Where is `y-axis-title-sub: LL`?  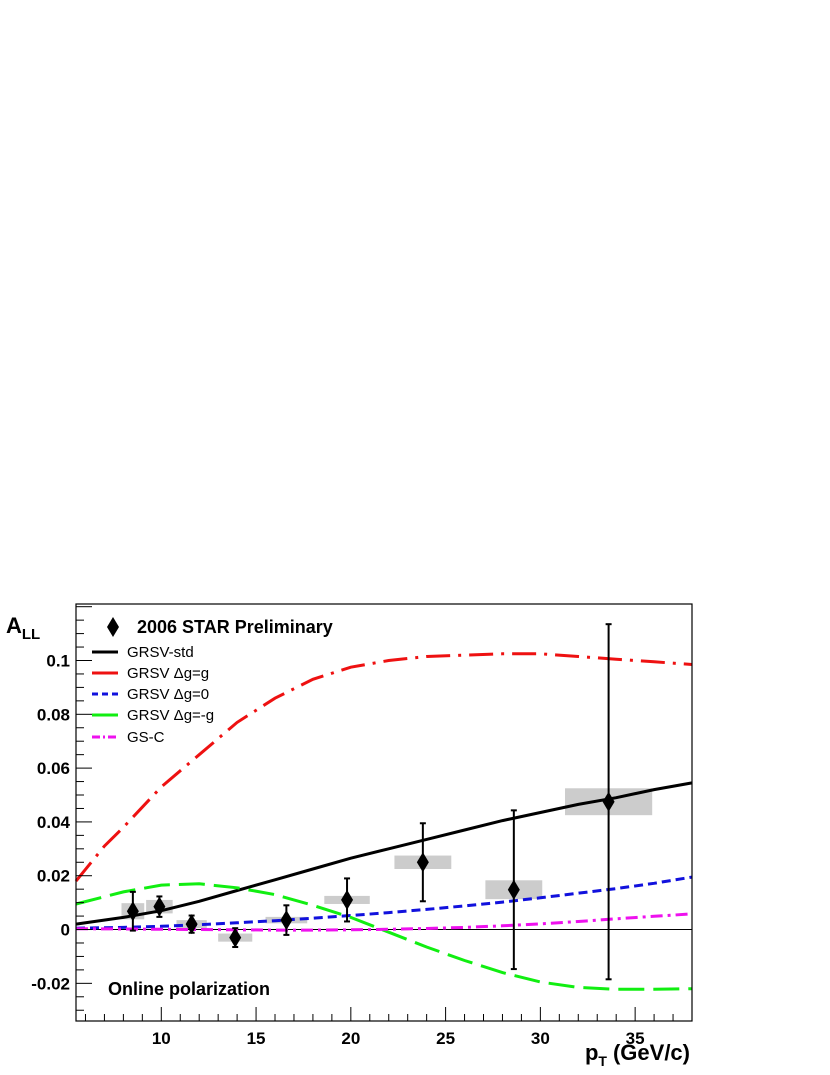
y-axis-title-sub: LL is located at coordinates (31, 634).